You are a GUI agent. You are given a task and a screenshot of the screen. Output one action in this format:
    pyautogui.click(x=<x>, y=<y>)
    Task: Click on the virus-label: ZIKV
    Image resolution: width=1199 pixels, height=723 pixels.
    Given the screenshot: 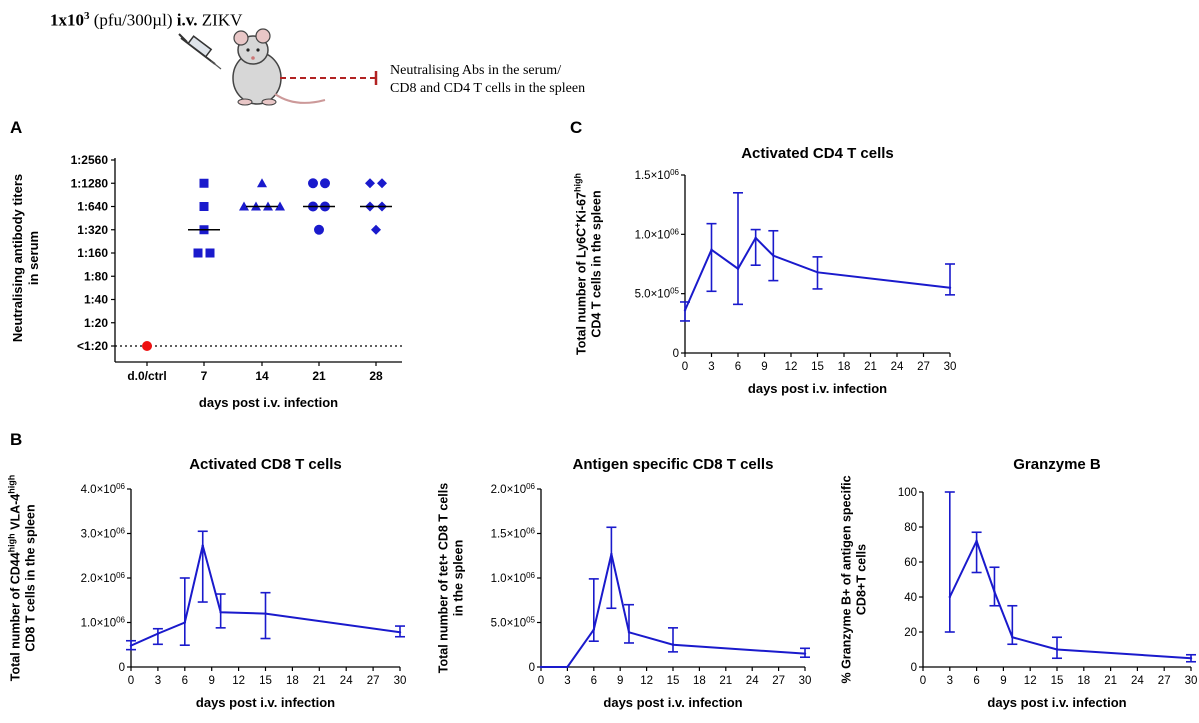 What is the action you would take?
    pyautogui.click(x=220, y=20)
    